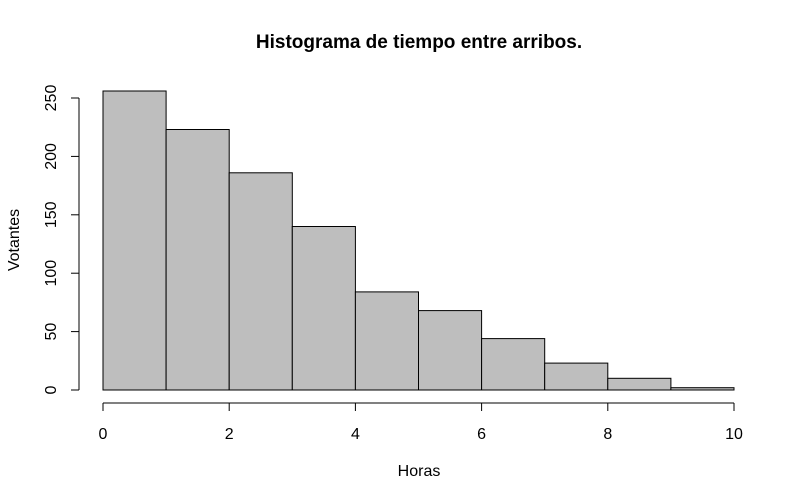 The image size is (800, 500). What do you see at coordinates (734, 434) in the screenshot?
I see `x-tick-label-10: 10` at bounding box center [734, 434].